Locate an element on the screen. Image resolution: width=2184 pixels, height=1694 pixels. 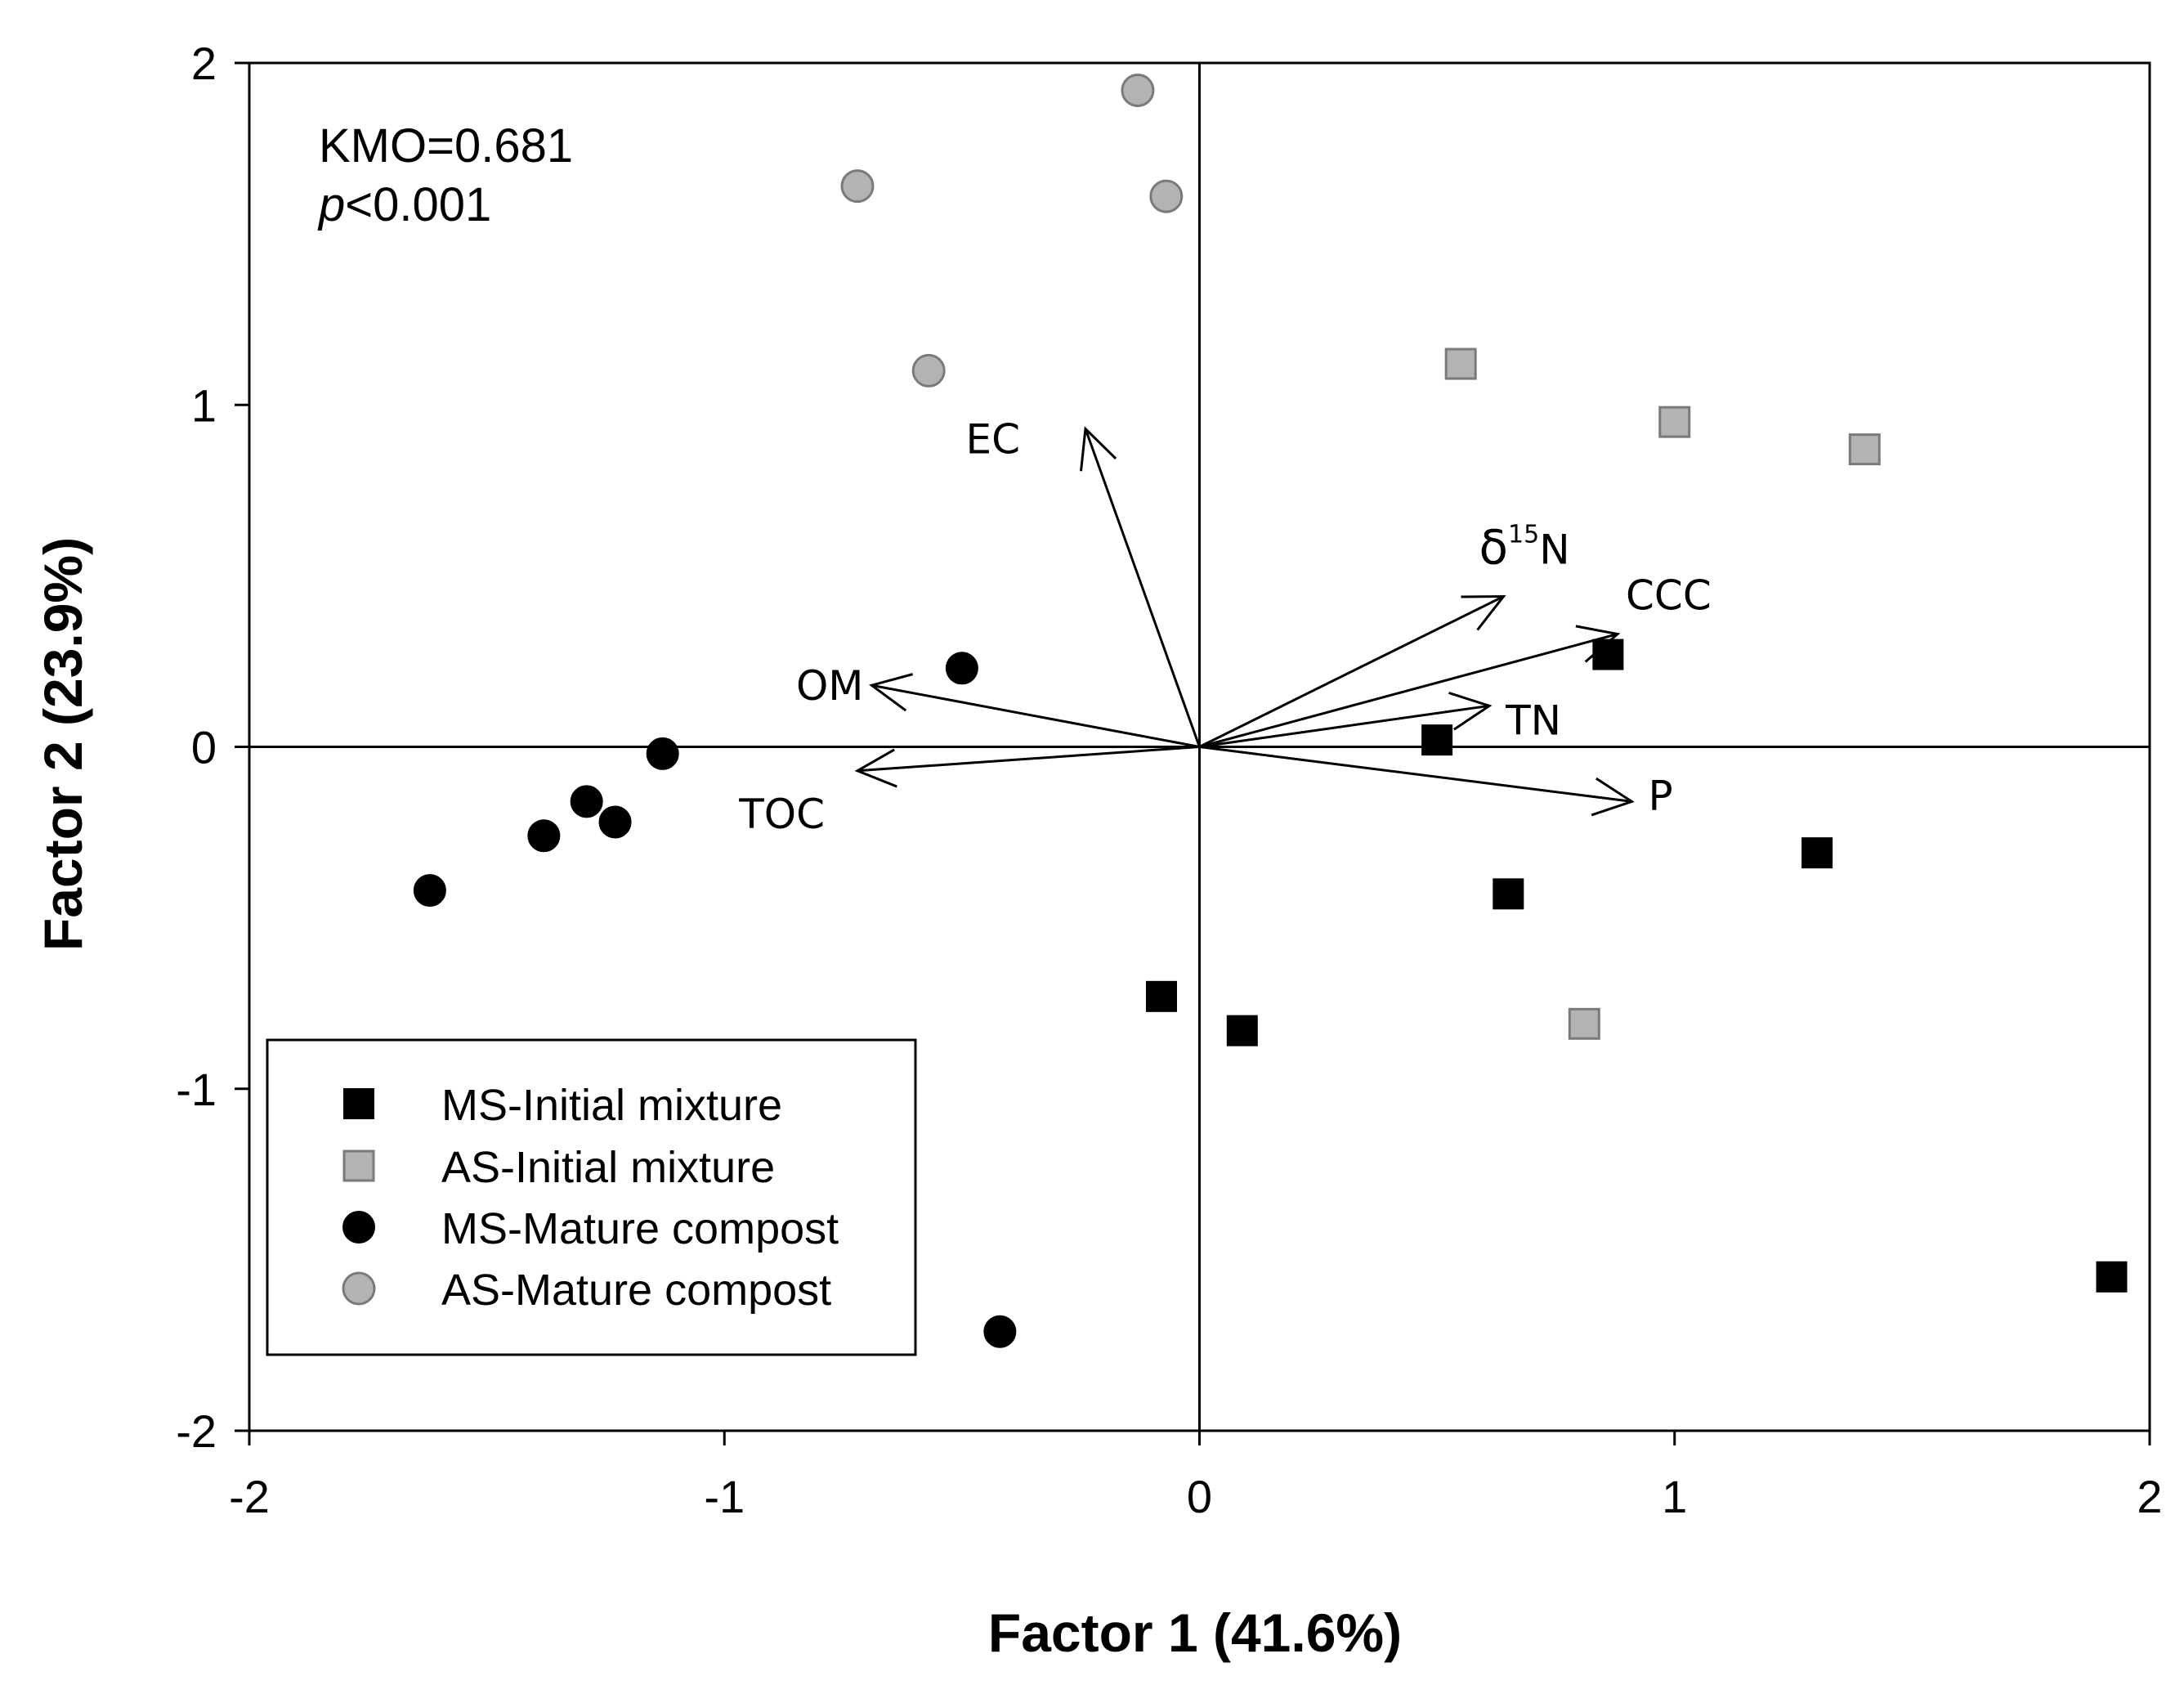
loading-arrow-toc is located at coordinates (1028, 759).